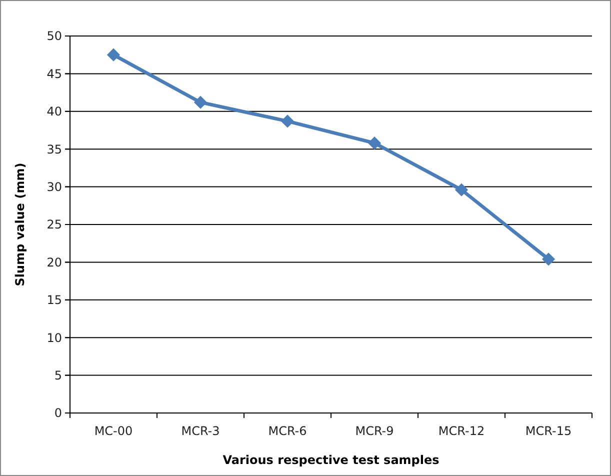 The image size is (611, 476). Describe the element at coordinates (54, 36) in the screenshot. I see `y-tick-label: 50` at that location.